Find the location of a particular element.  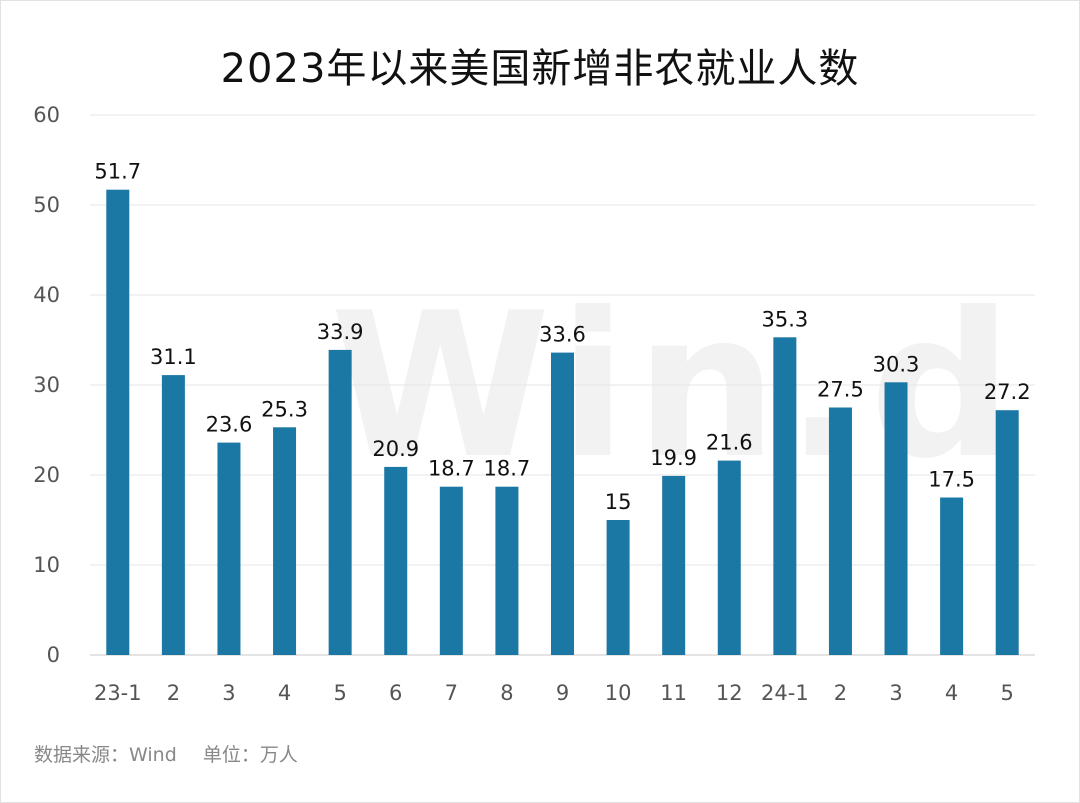

chart-title: 2023年以来美国新增非农就业人数 is located at coordinates (540, 69).